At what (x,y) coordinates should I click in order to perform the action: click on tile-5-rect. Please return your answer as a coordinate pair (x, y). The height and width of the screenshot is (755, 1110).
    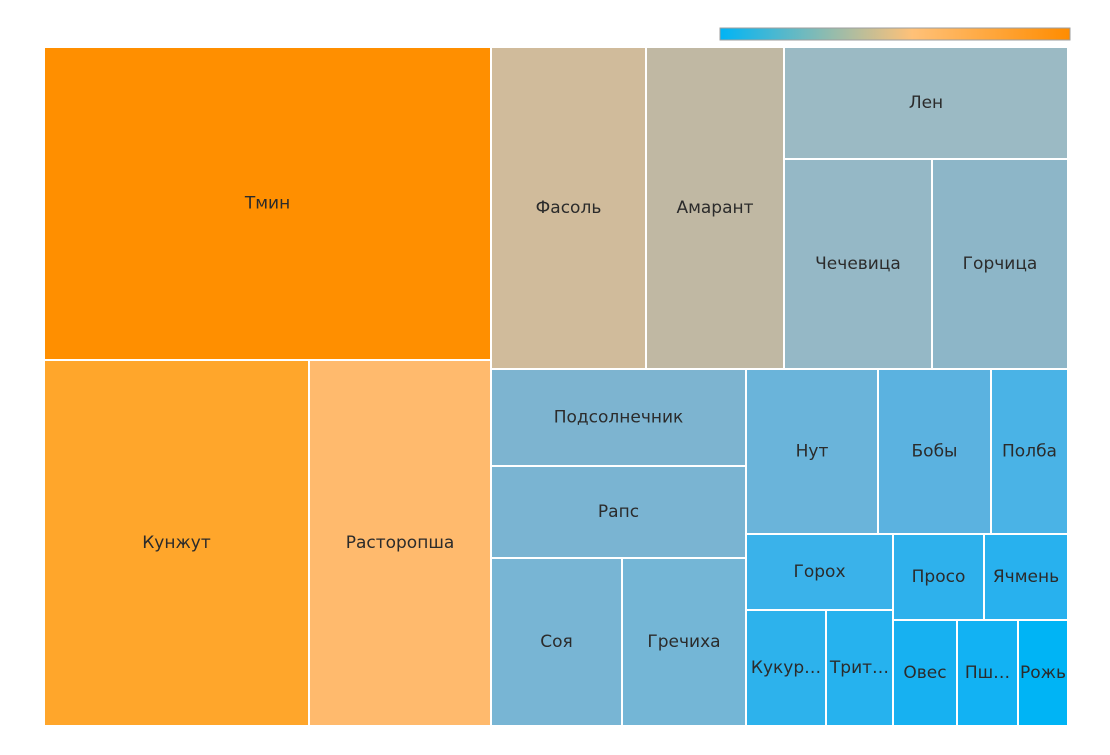
    Looking at the image, I should click on (715, 208).